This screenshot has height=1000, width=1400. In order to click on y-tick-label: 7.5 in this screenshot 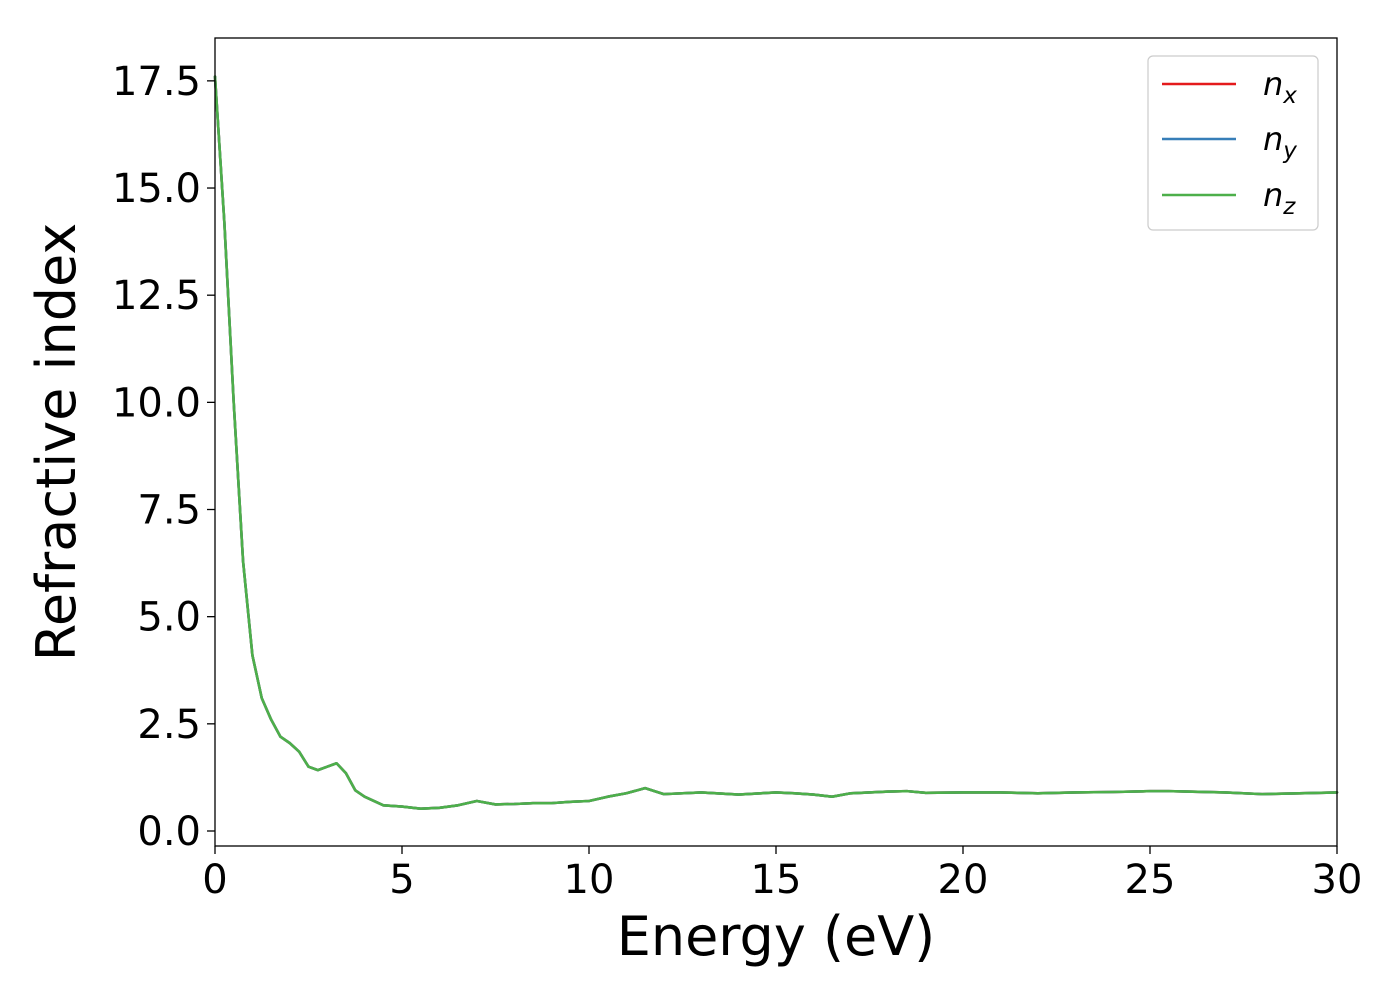, I will do `click(169, 511)`.